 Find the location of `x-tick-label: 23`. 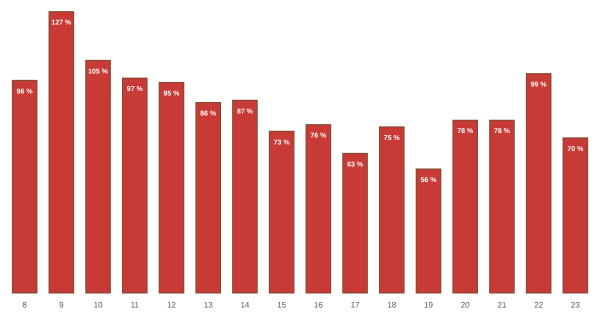

x-tick-label: 23 is located at coordinates (575, 305).